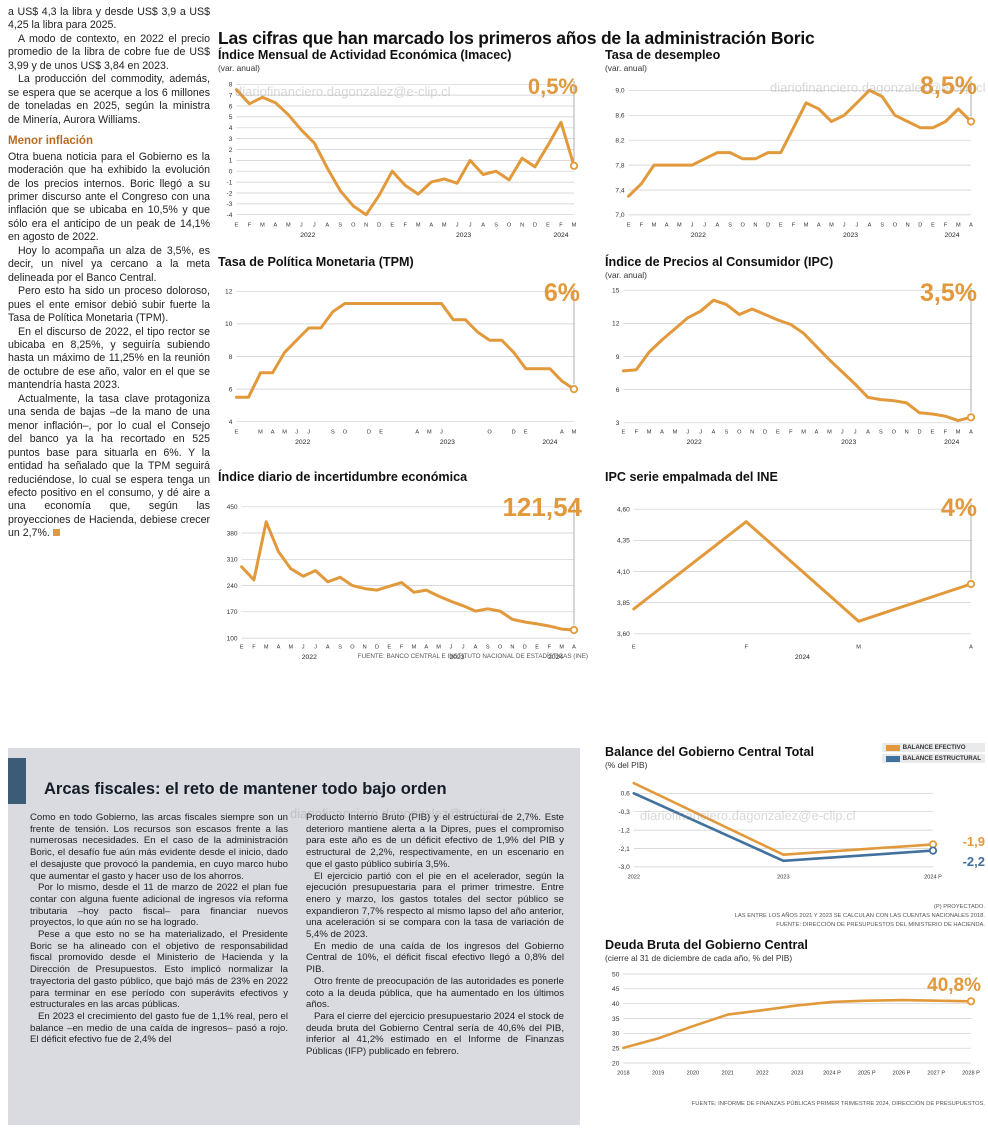 Image resolution: width=988 pixels, height=1133 pixels. Describe the element at coordinates (229, 325) in the screenshot. I see `svg-text: 10` at that location.